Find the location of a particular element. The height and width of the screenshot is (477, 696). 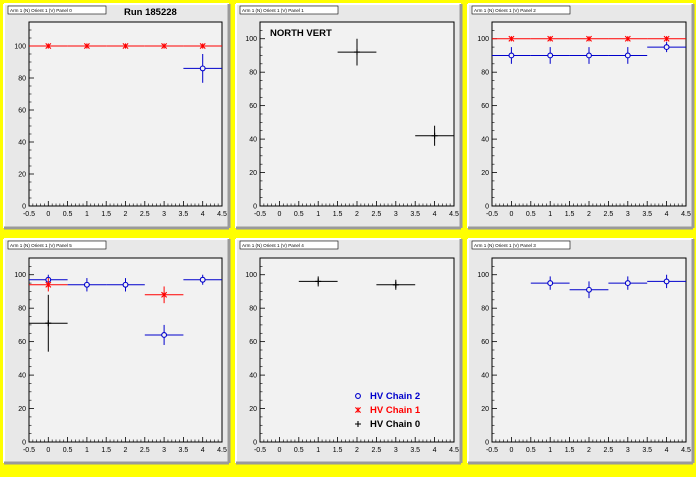

x-tick-label: 2.5 is located at coordinates (609, 450).